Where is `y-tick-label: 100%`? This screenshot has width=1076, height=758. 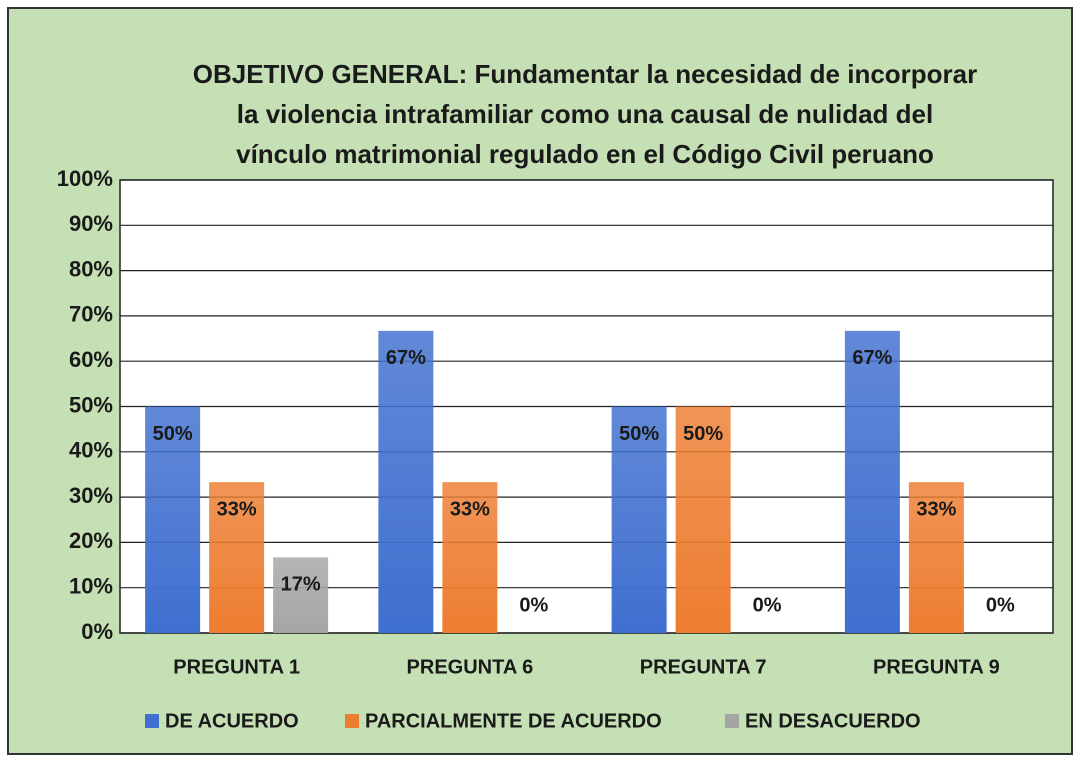
y-tick-label: 100% is located at coordinates (85, 178).